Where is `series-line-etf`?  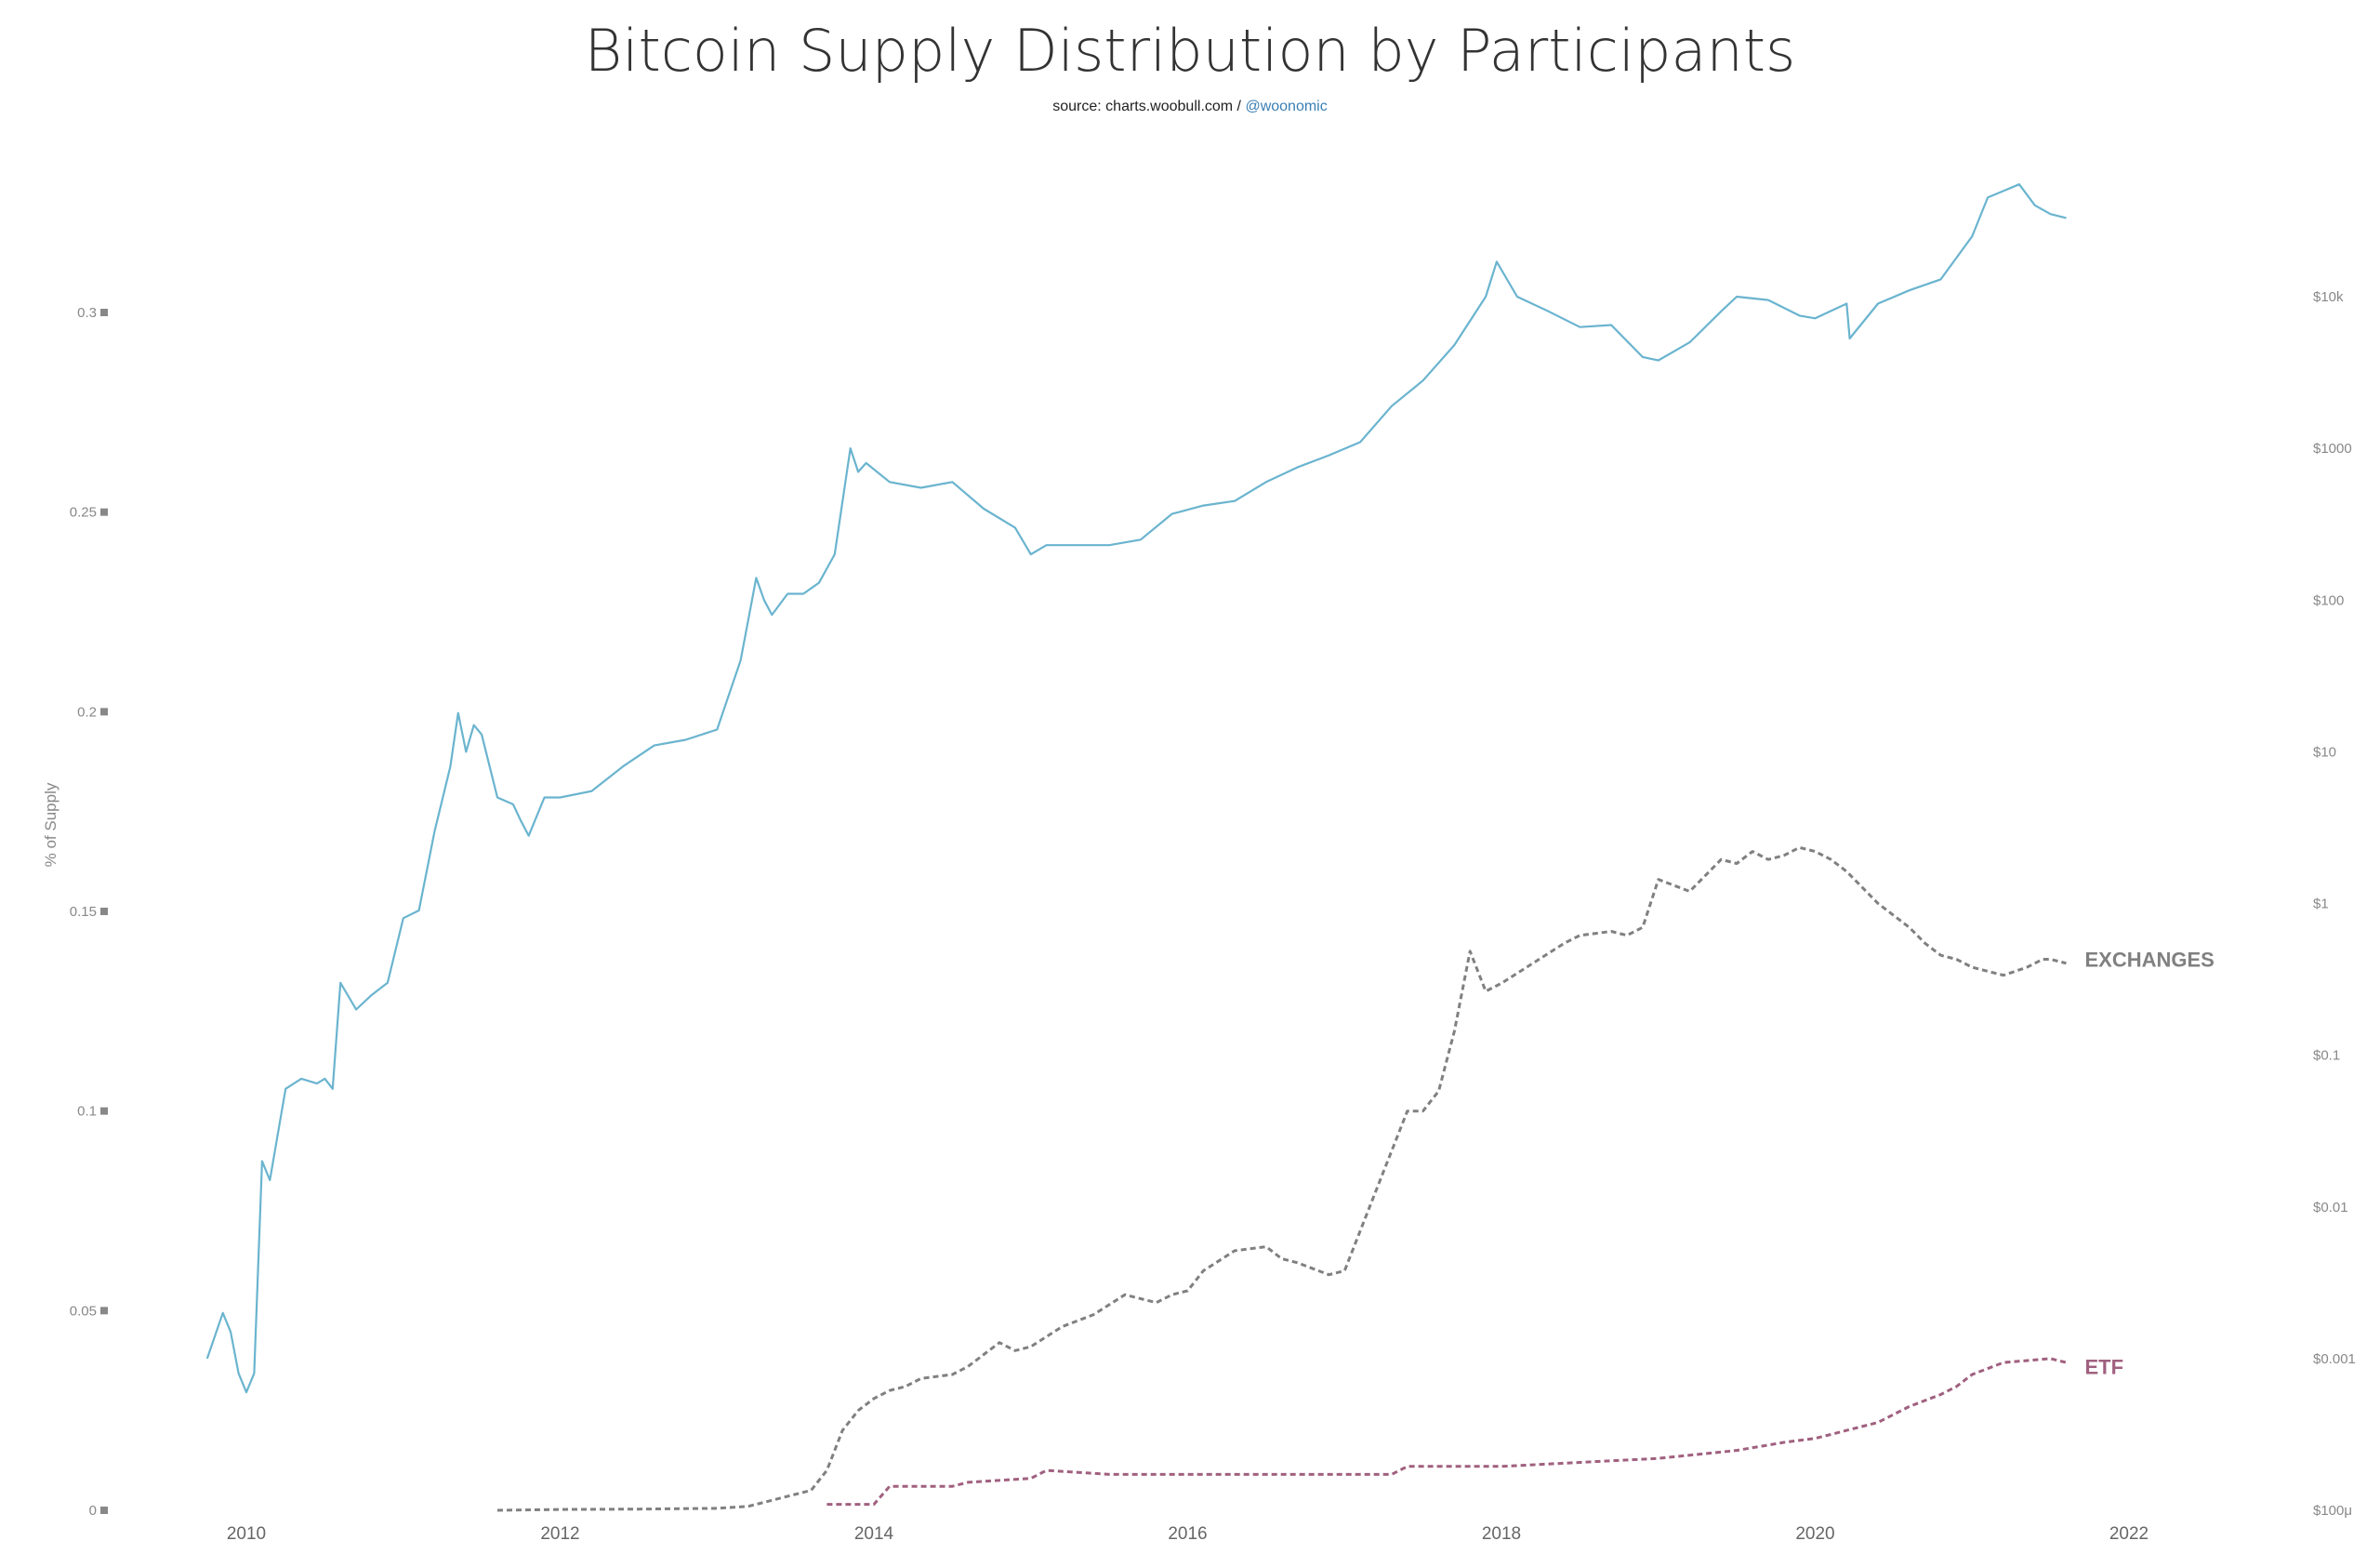
series-line-etf is located at coordinates (1446, 1432).